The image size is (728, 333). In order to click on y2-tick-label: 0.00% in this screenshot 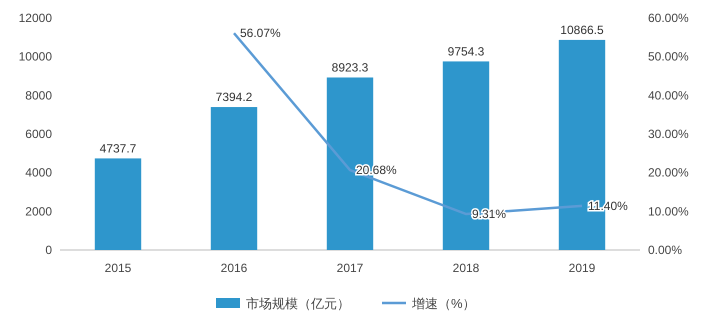, I will do `click(665, 250)`.